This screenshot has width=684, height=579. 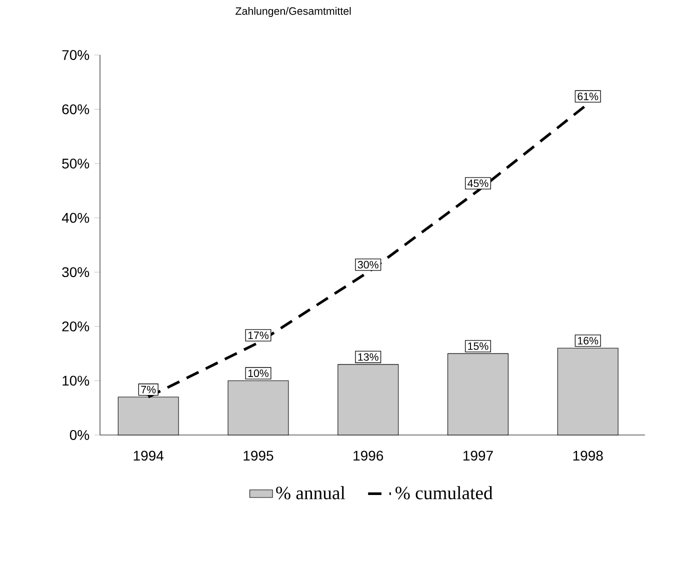 What do you see at coordinates (368, 357) in the screenshot?
I see `data-label: 13%` at bounding box center [368, 357].